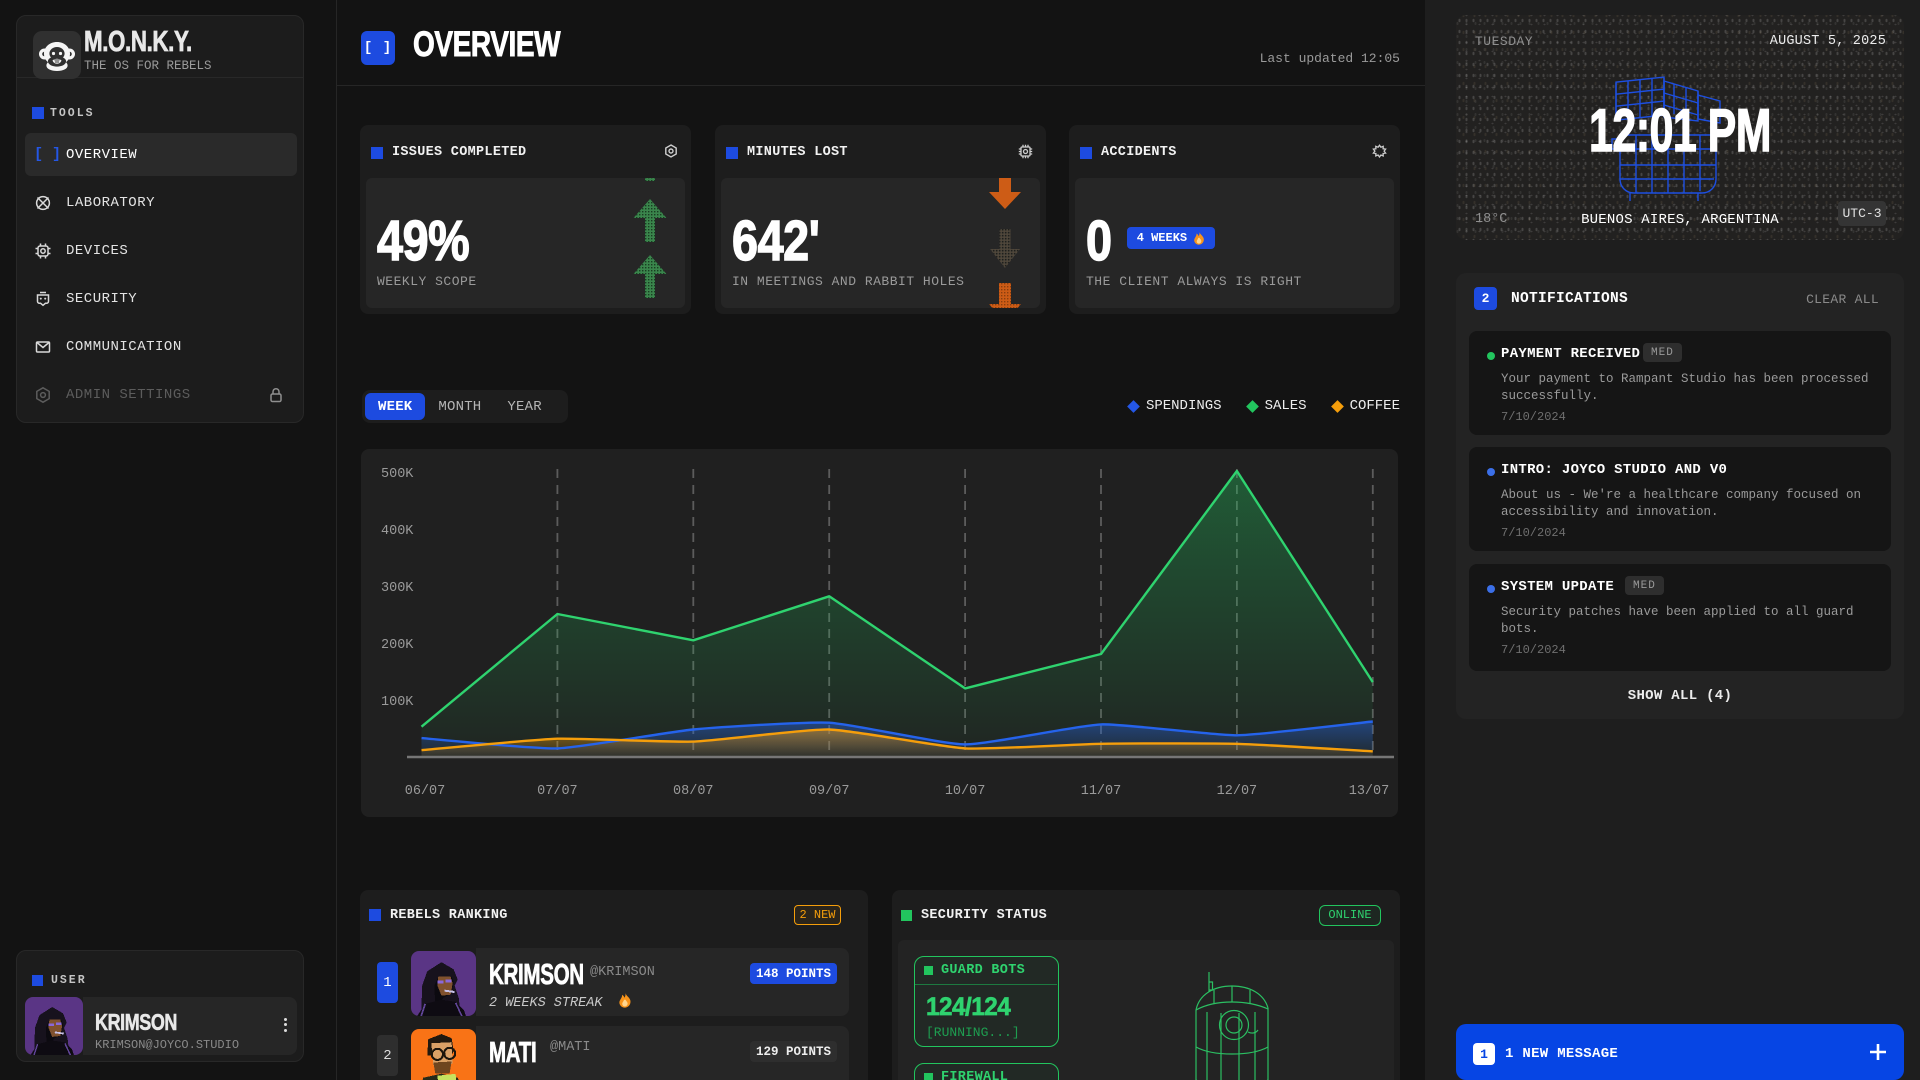 This screenshot has height=1080, width=1920. I want to click on svg-text: 400K, so click(397, 531).